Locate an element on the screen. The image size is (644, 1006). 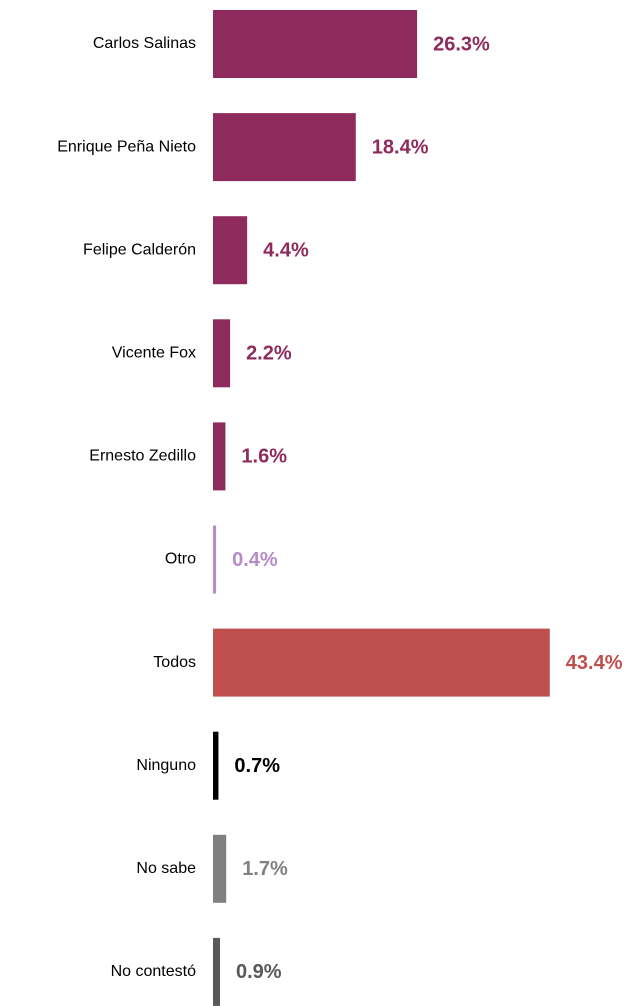
value-label: 18.4% is located at coordinates (400, 147).